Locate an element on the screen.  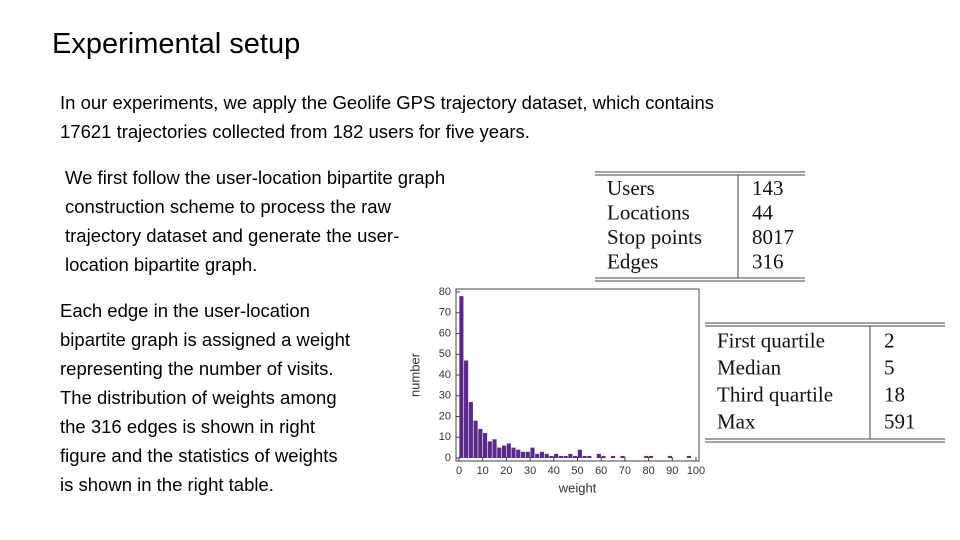
x-tick-label: 80 is located at coordinates (648, 471).